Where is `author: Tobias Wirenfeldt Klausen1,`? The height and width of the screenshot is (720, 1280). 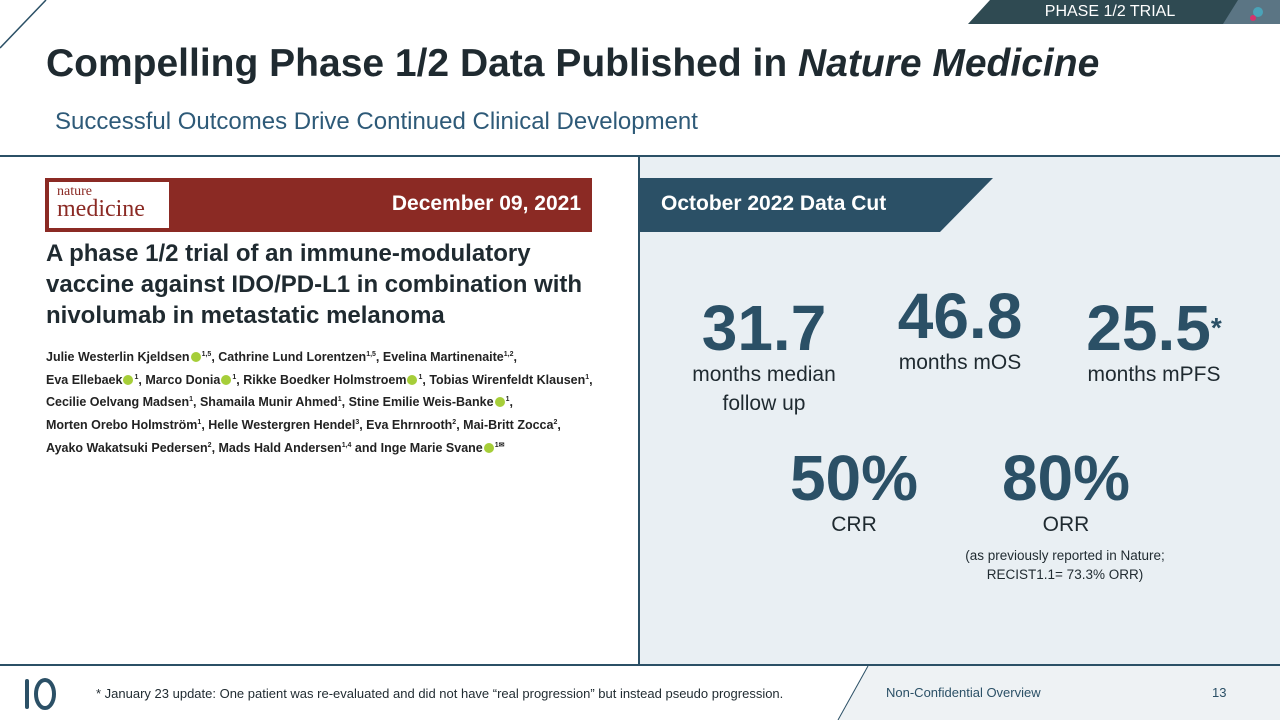
author: Tobias Wirenfeldt Klausen1, is located at coordinates (510, 380).